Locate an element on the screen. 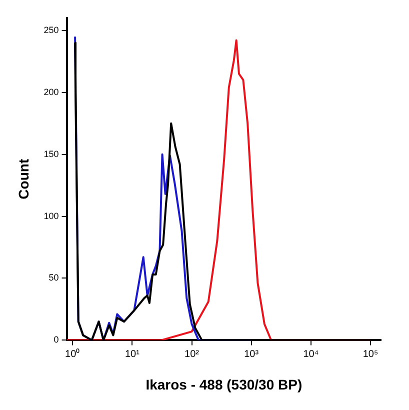 This screenshot has width=409, height=410. y-tick-label: 100 is located at coordinates (51, 215).